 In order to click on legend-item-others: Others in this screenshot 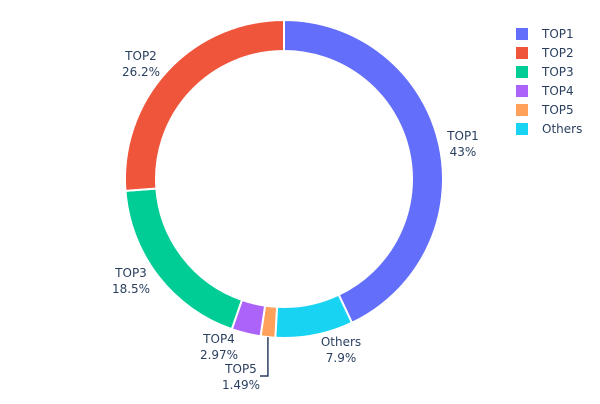, I will do `click(549, 129)`.